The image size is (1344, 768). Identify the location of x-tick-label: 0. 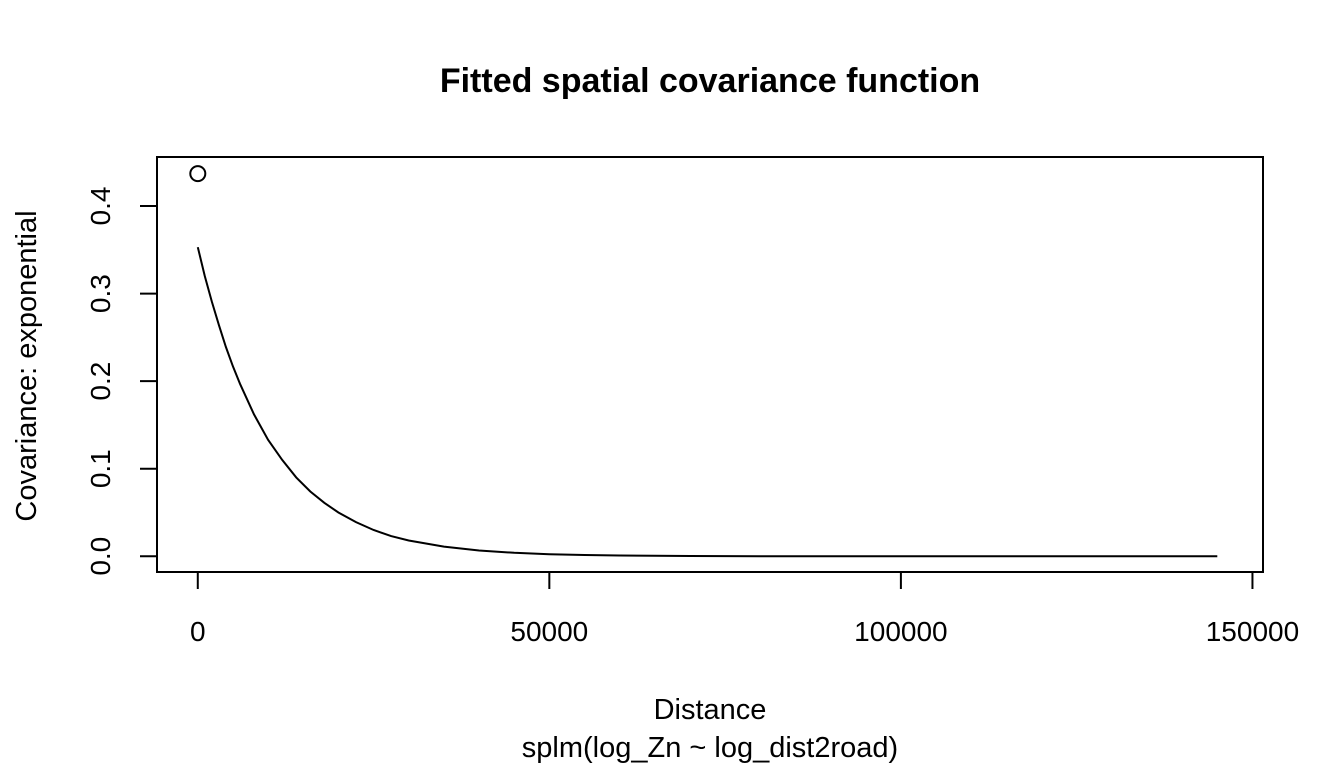
(198, 631).